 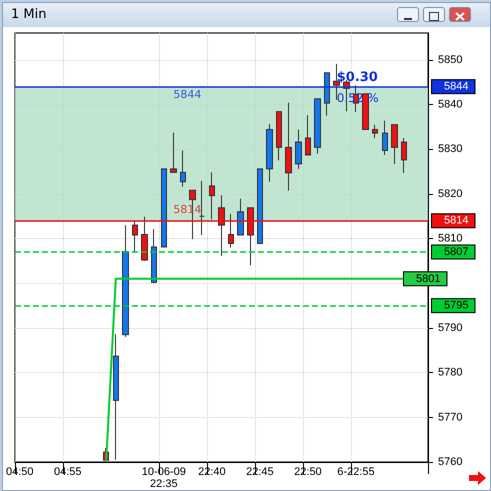 What do you see at coordinates (456, 306) in the screenshot?
I see `ref-line-label: 5795` at bounding box center [456, 306].